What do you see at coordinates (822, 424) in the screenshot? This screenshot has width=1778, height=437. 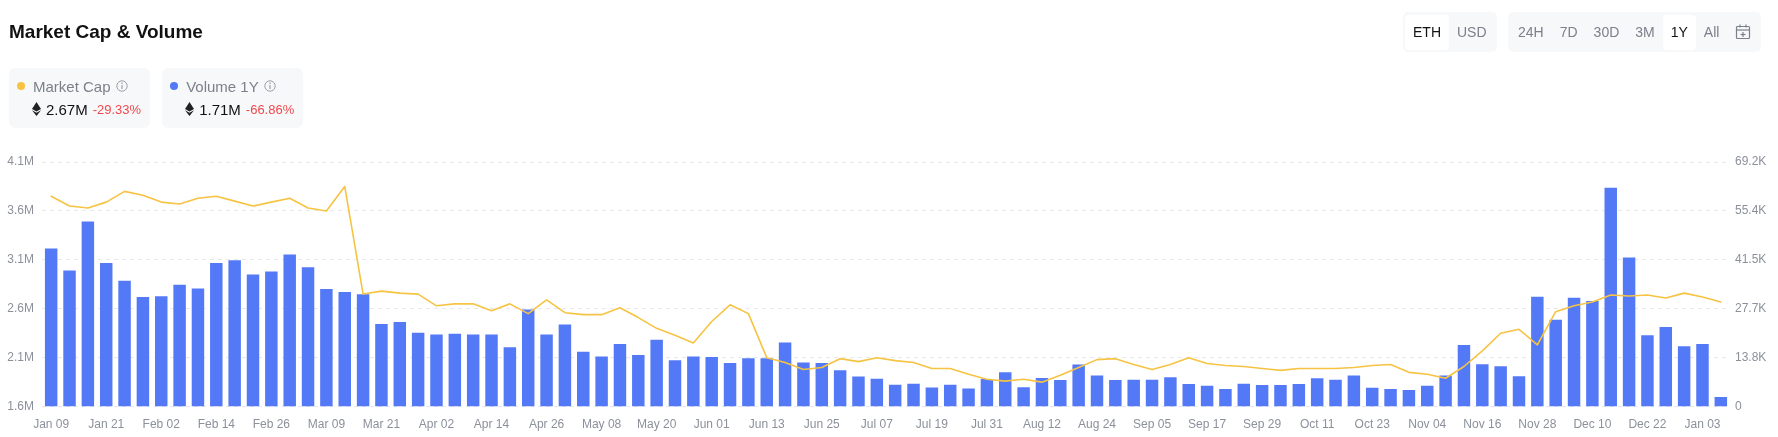 I see `x-tick-label: Jun 25` at bounding box center [822, 424].